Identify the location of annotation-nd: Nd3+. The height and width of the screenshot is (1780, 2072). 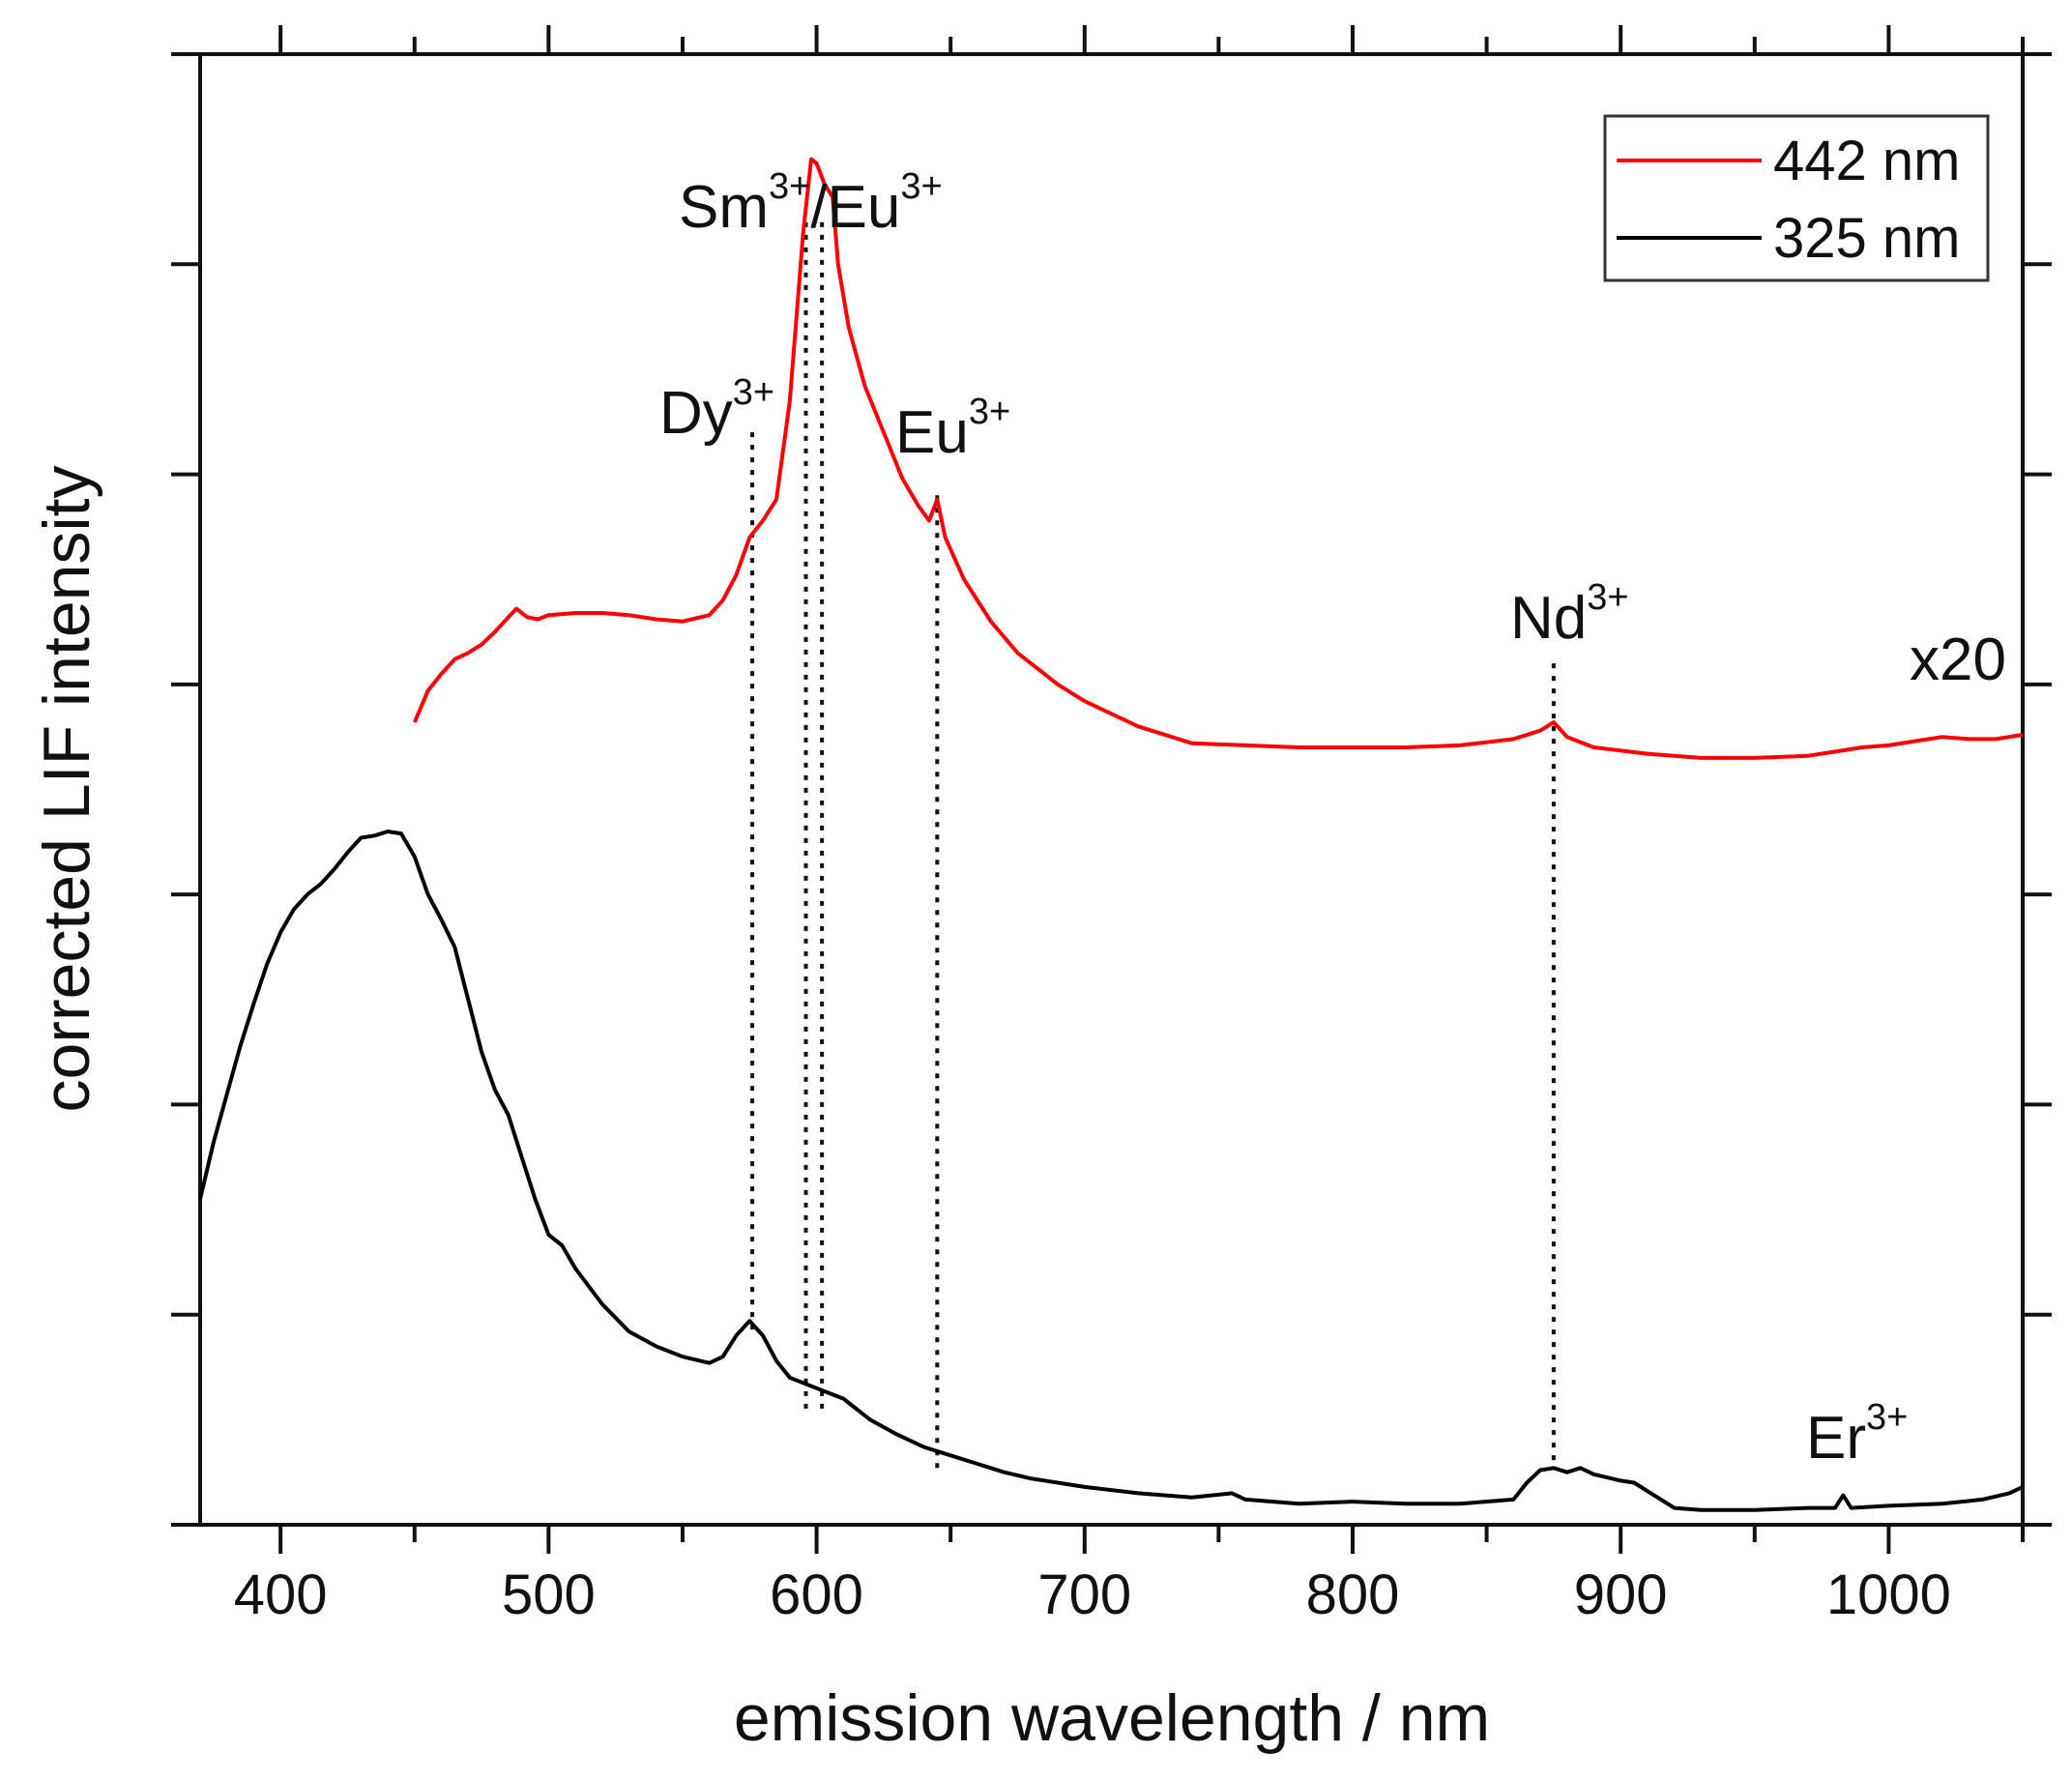
(1569, 614).